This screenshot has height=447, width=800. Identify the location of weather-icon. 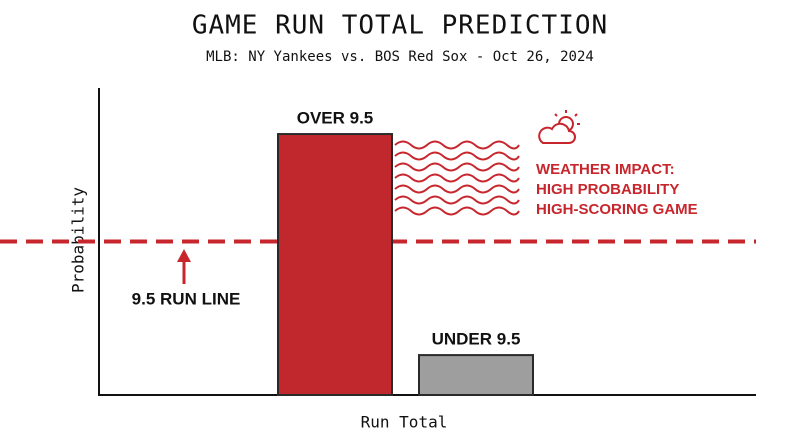
(559, 127).